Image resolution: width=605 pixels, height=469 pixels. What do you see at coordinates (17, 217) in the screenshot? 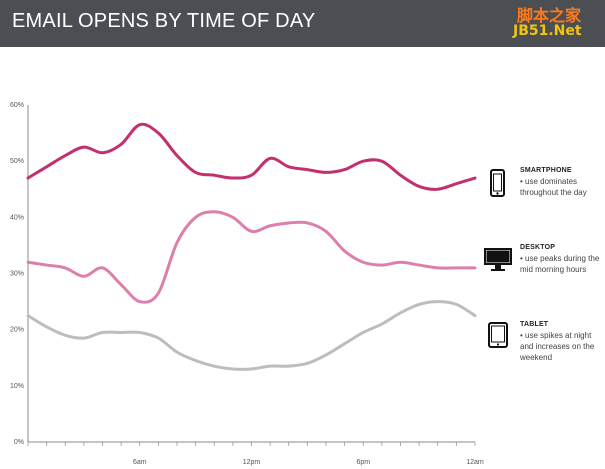
I see `y-tick-label: 40%` at bounding box center [17, 217].